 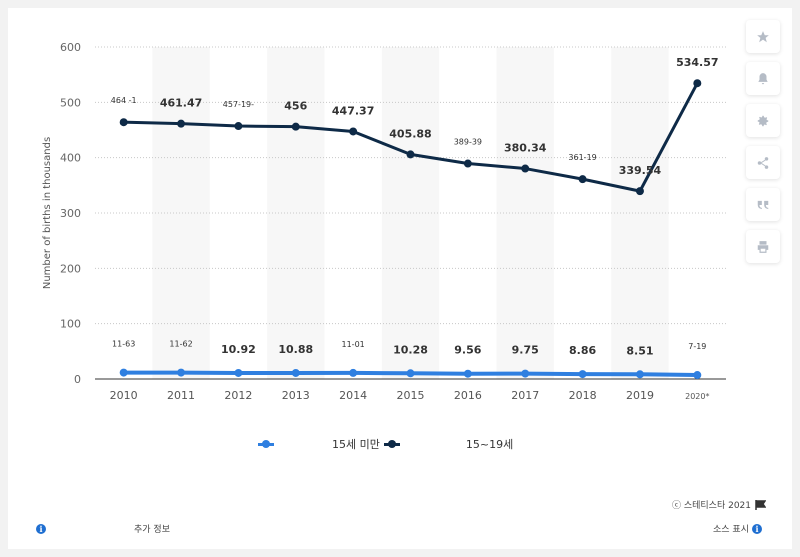 What do you see at coordinates (582, 157) in the screenshot?
I see `data-label-1: 361-19` at bounding box center [582, 157].